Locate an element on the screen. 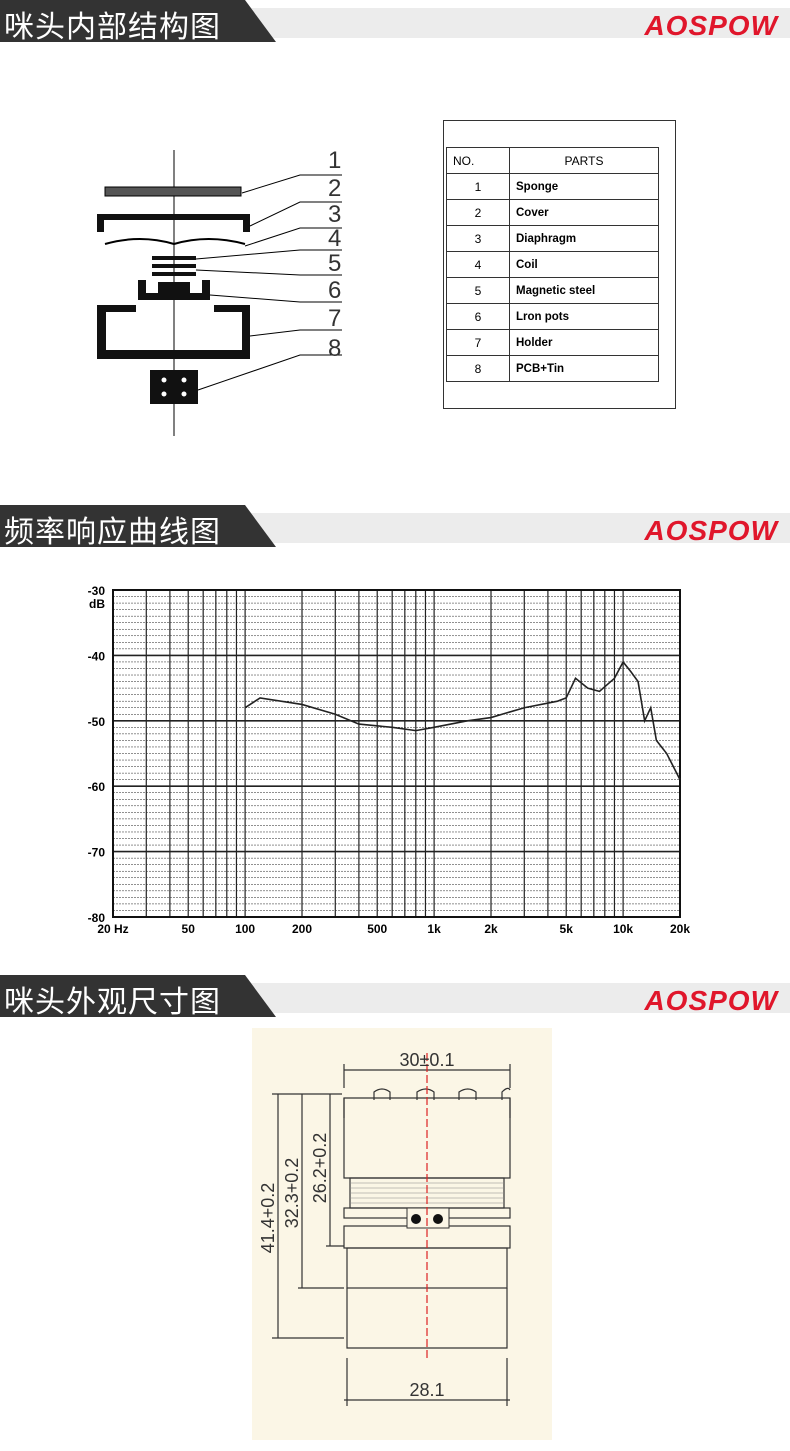 The height and width of the screenshot is (1451, 790). parts-table-frame is located at coordinates (559, 264).